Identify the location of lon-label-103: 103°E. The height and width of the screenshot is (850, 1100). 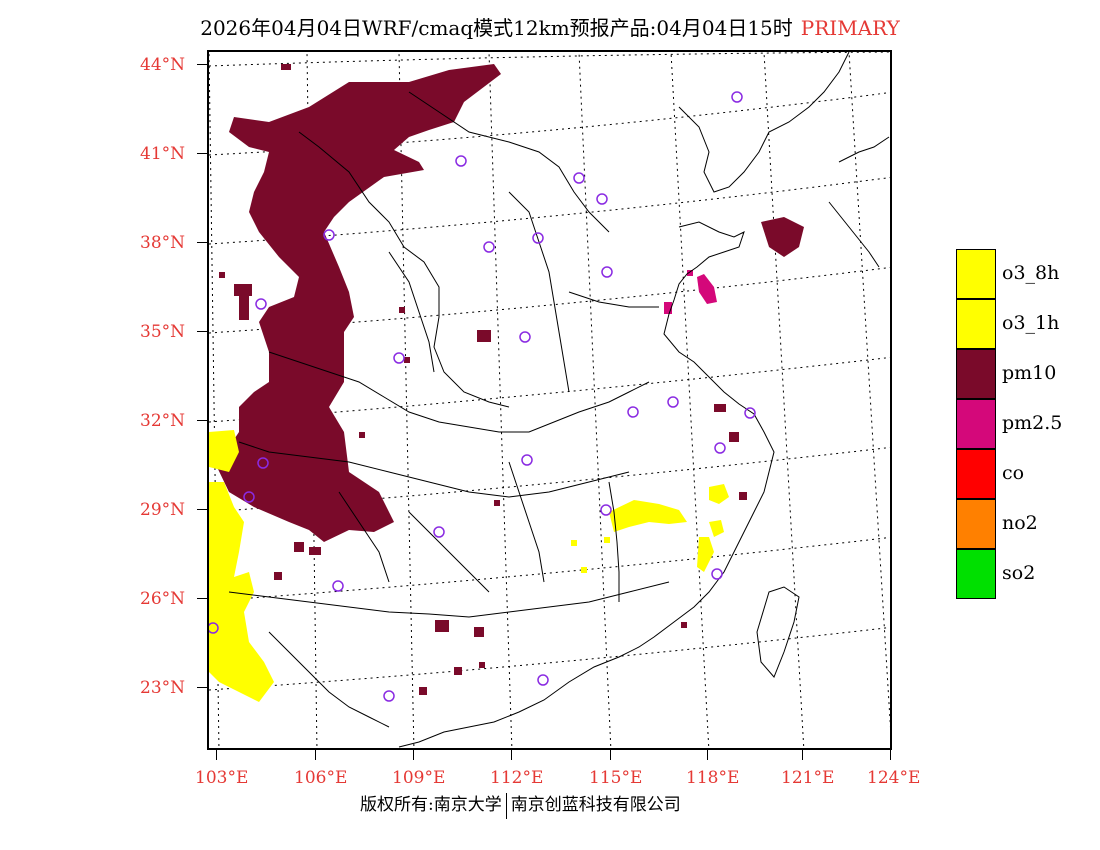
(222, 778).